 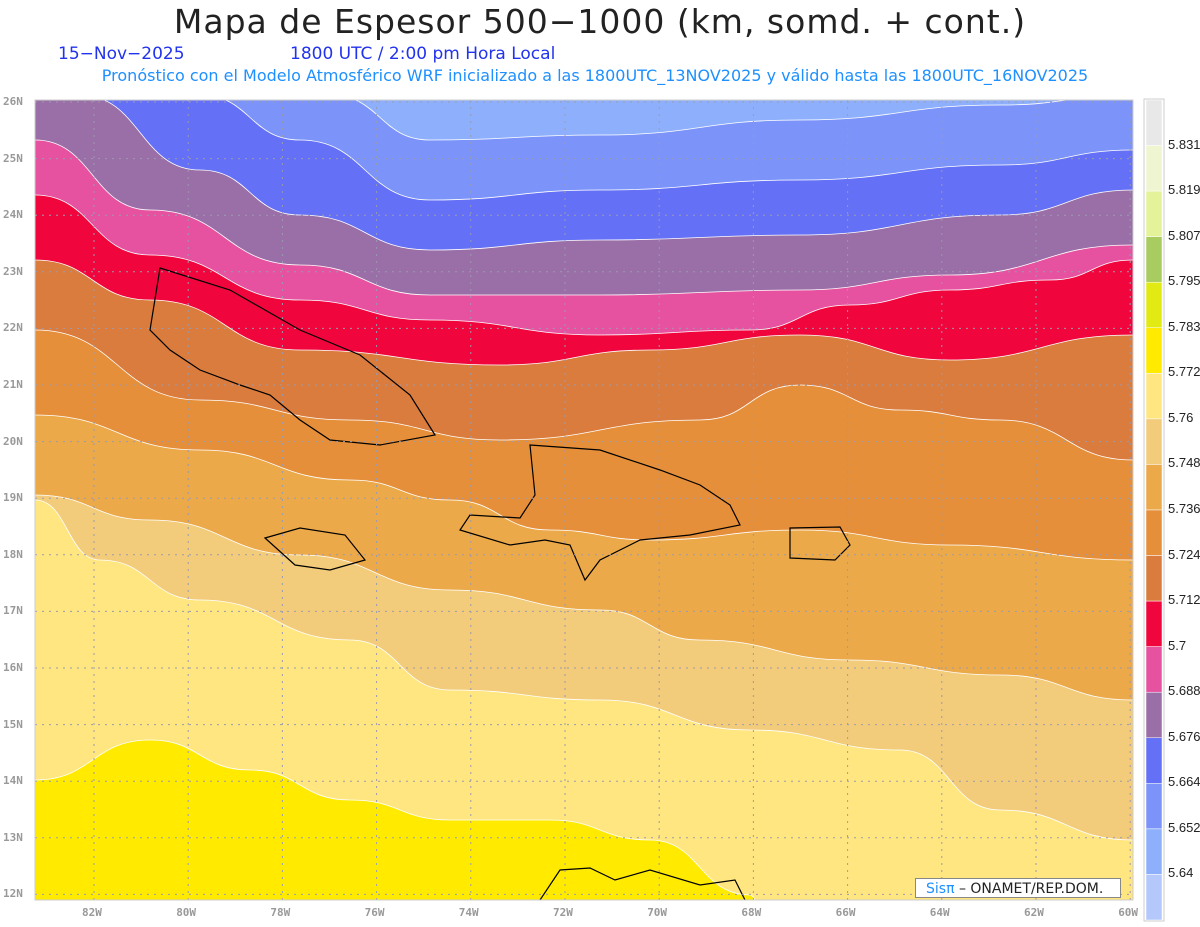 What do you see at coordinates (600, 513) in the screenshot?
I see `hispaniola-coastline` at bounding box center [600, 513].